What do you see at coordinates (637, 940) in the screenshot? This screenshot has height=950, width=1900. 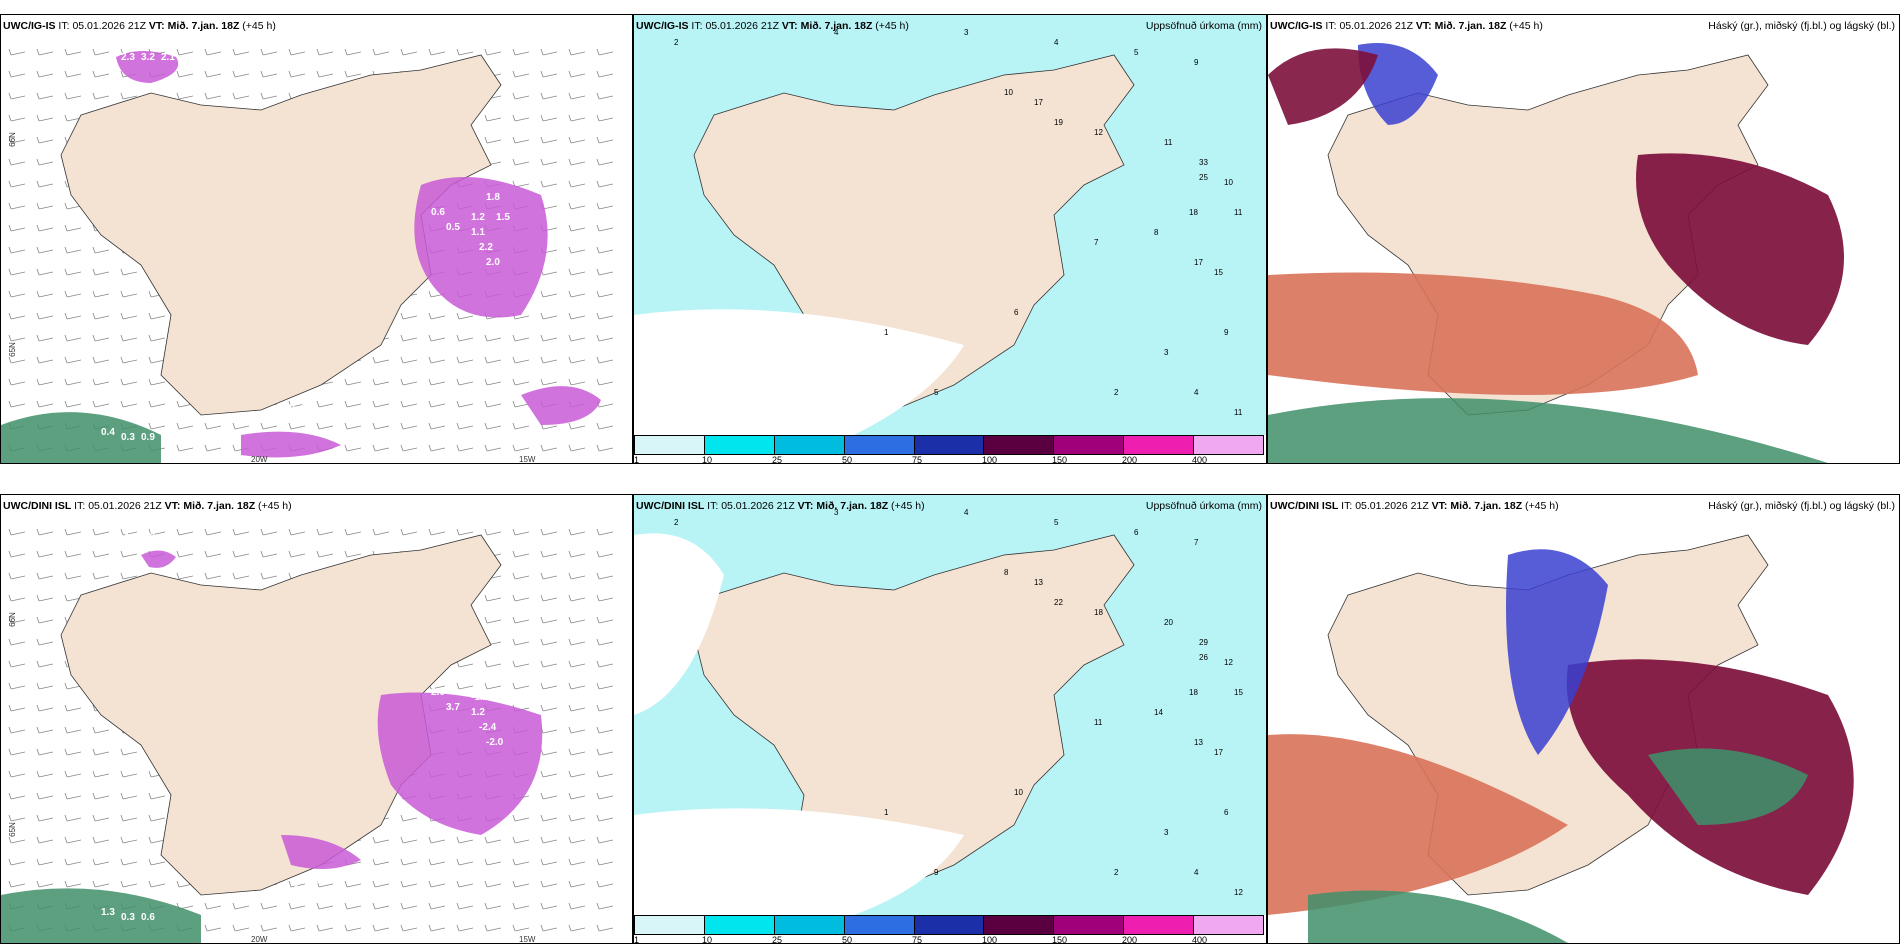 I see `colorbar-label: 1` at bounding box center [637, 940].